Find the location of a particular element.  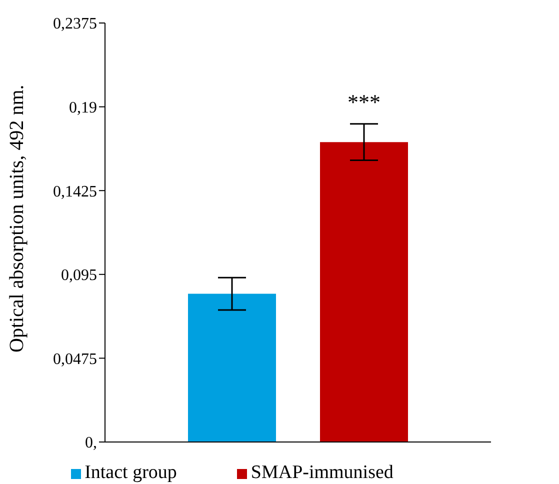

legend-label: Intact group is located at coordinates (130, 472).